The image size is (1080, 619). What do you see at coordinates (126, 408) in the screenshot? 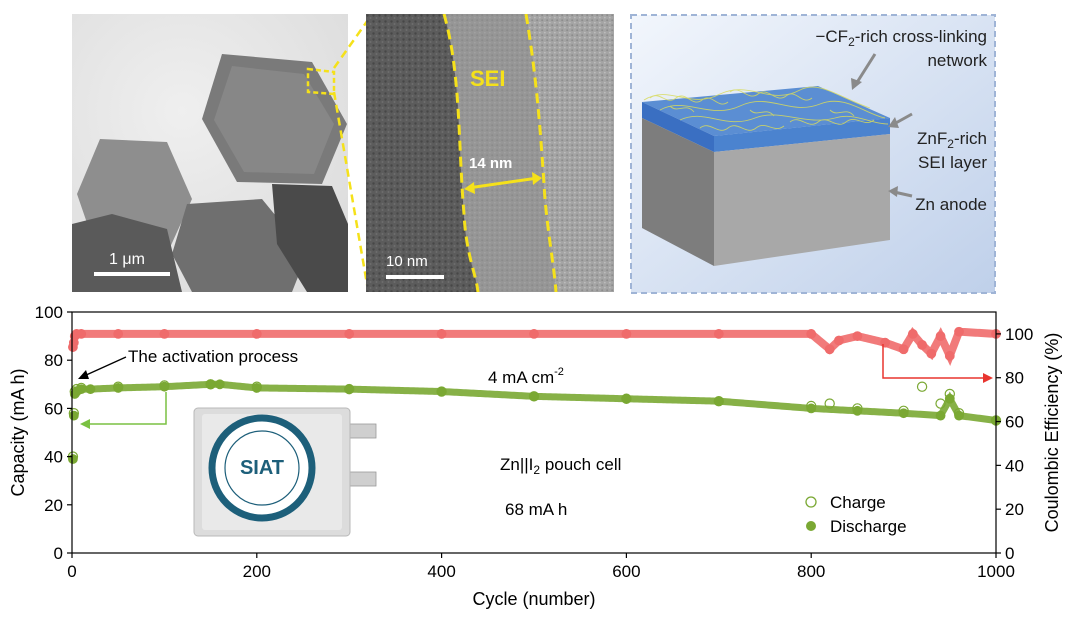
I see `left-axis-arrow` at bounding box center [126, 408].